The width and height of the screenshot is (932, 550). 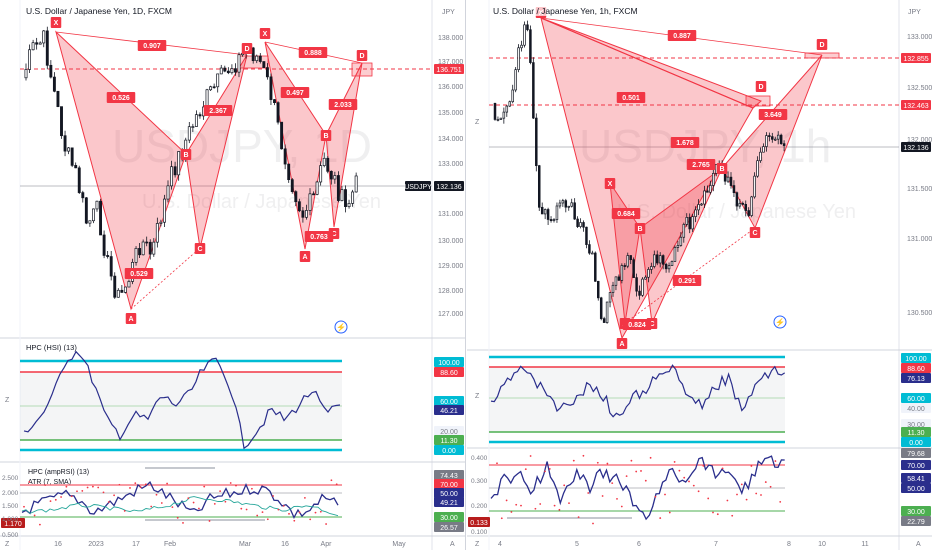 I want to click on ampRSI-line, so click(x=180, y=500).